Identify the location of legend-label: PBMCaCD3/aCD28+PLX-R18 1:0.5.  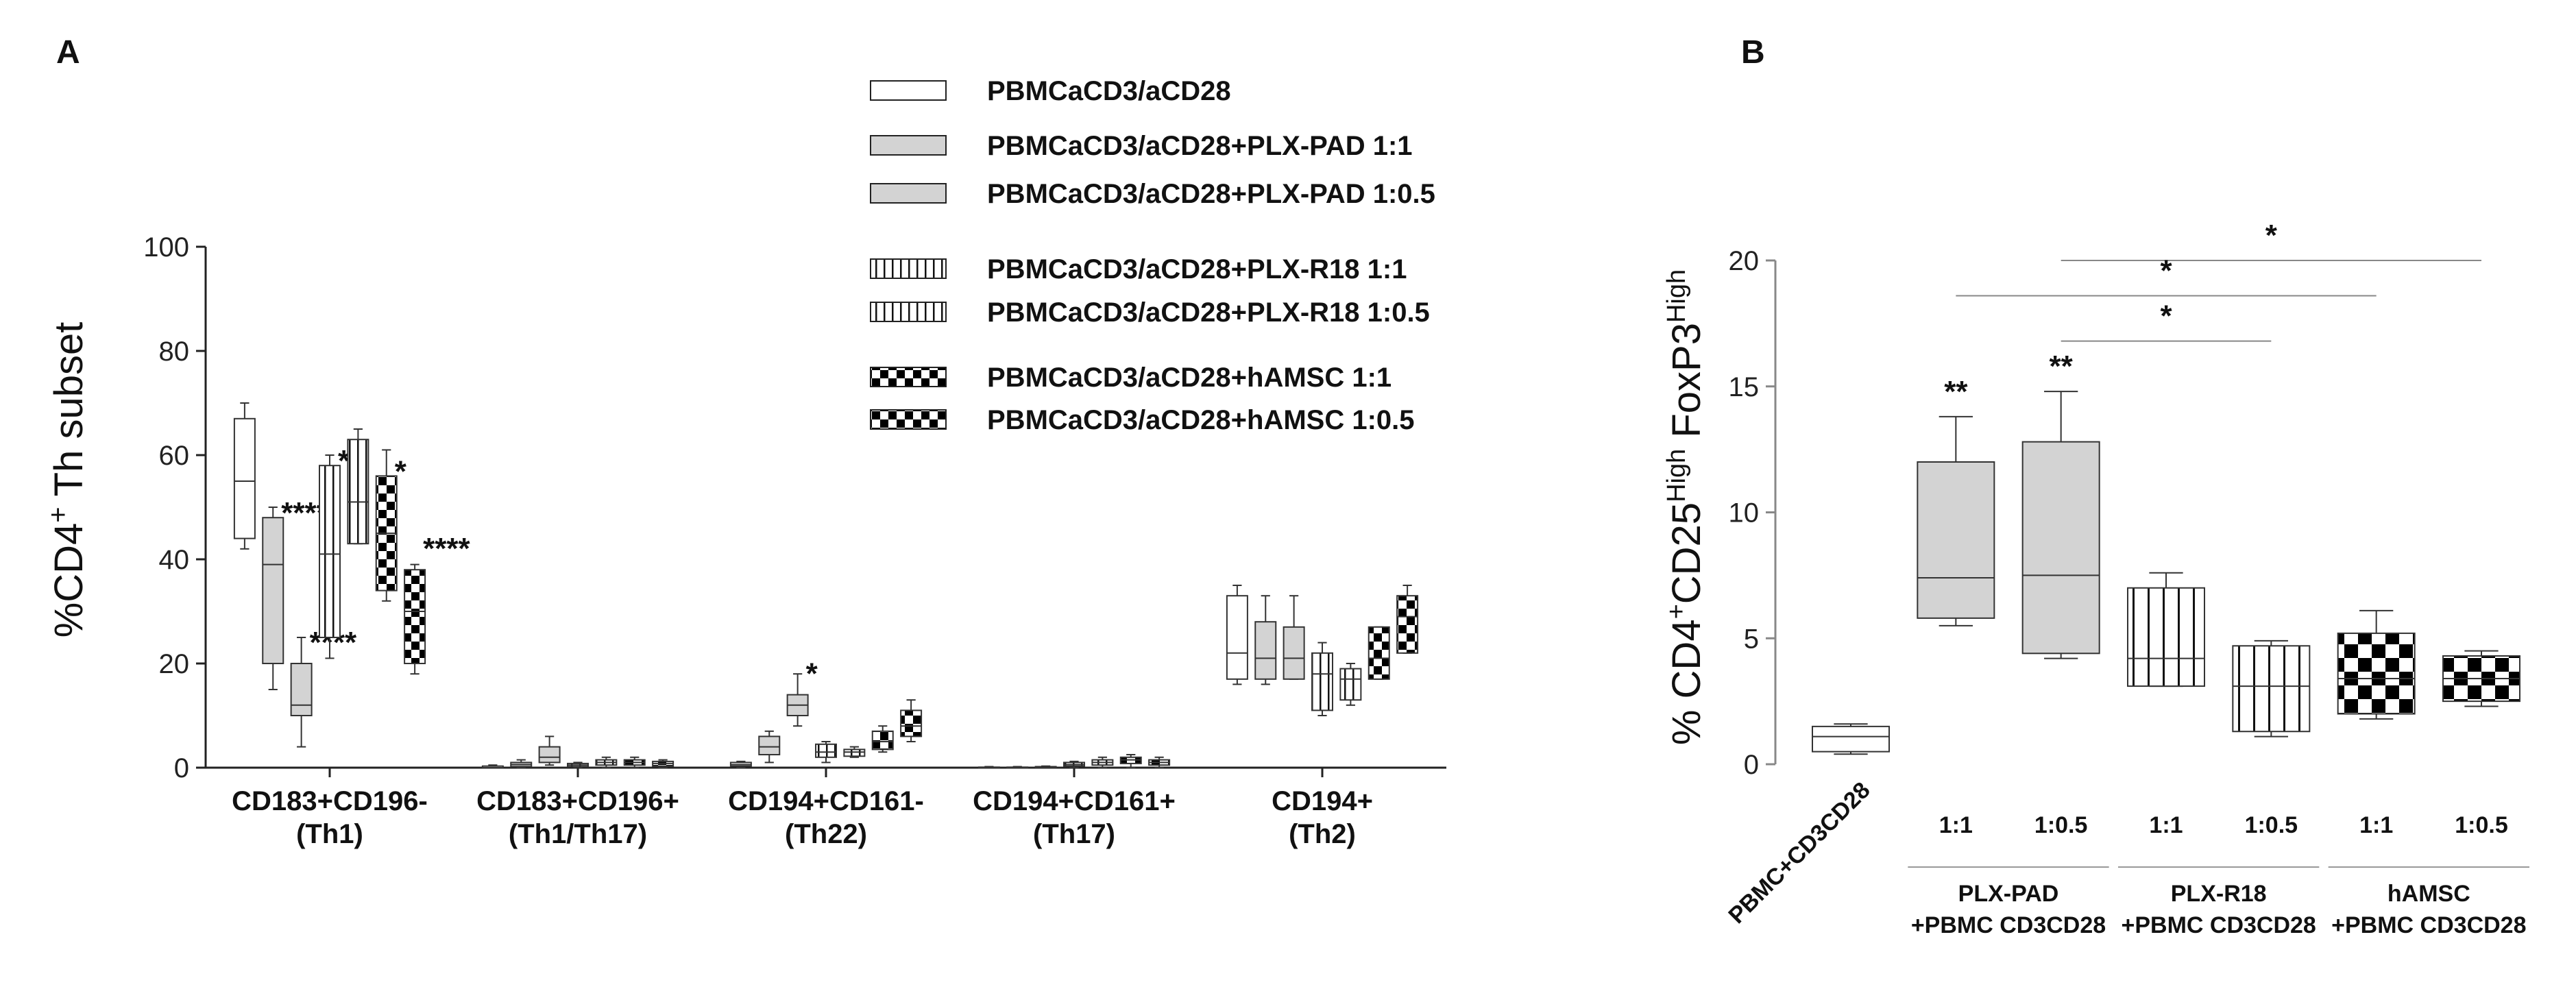
(1208, 312).